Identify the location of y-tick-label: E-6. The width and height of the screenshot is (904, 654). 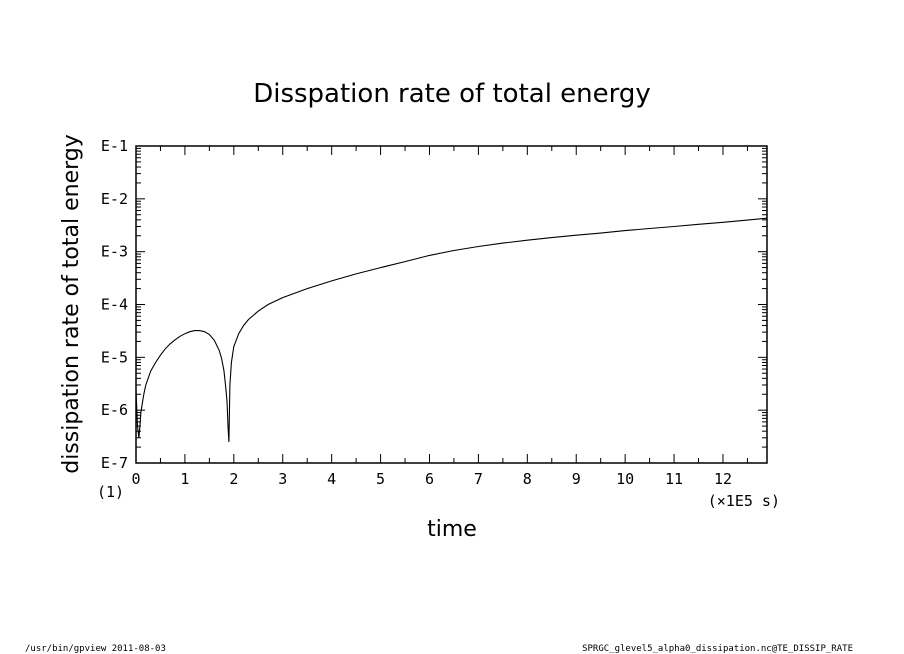
(114, 410).